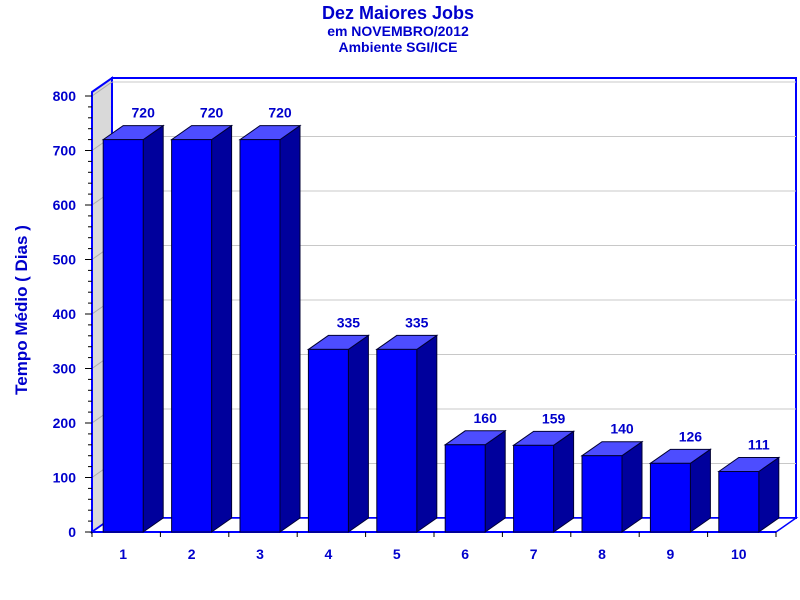 The image size is (800, 600). What do you see at coordinates (65, 478) in the screenshot?
I see `y-tick-label: 100` at bounding box center [65, 478].